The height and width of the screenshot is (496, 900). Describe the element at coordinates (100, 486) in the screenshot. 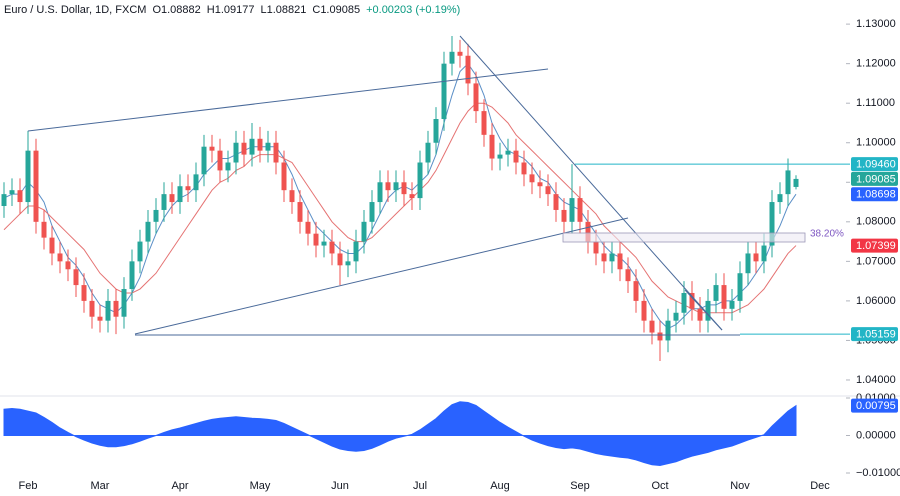

I see `x-tick-label: Mar` at that location.